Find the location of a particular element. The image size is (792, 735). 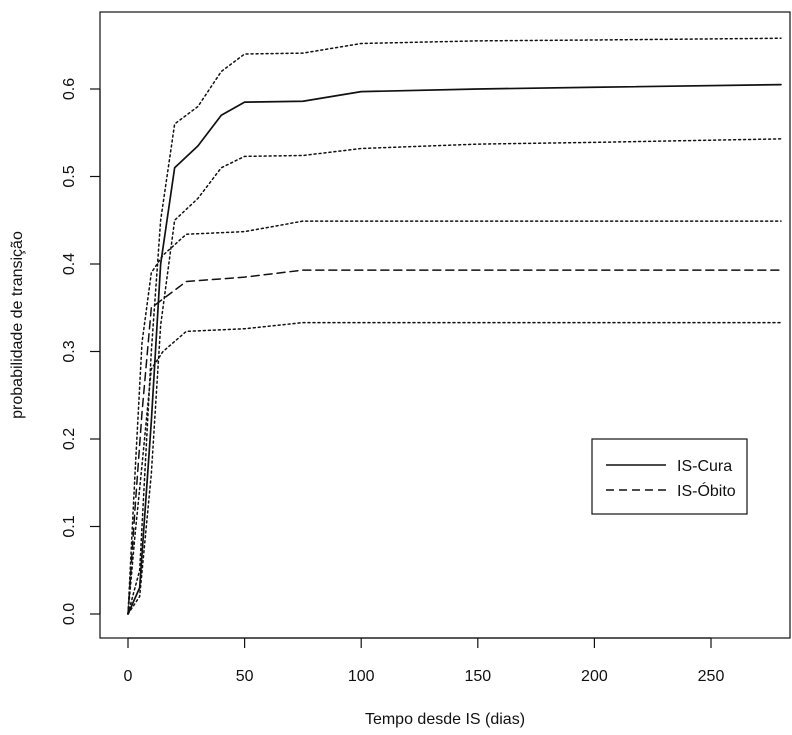

x-tick-label: 250 is located at coordinates (711, 676).